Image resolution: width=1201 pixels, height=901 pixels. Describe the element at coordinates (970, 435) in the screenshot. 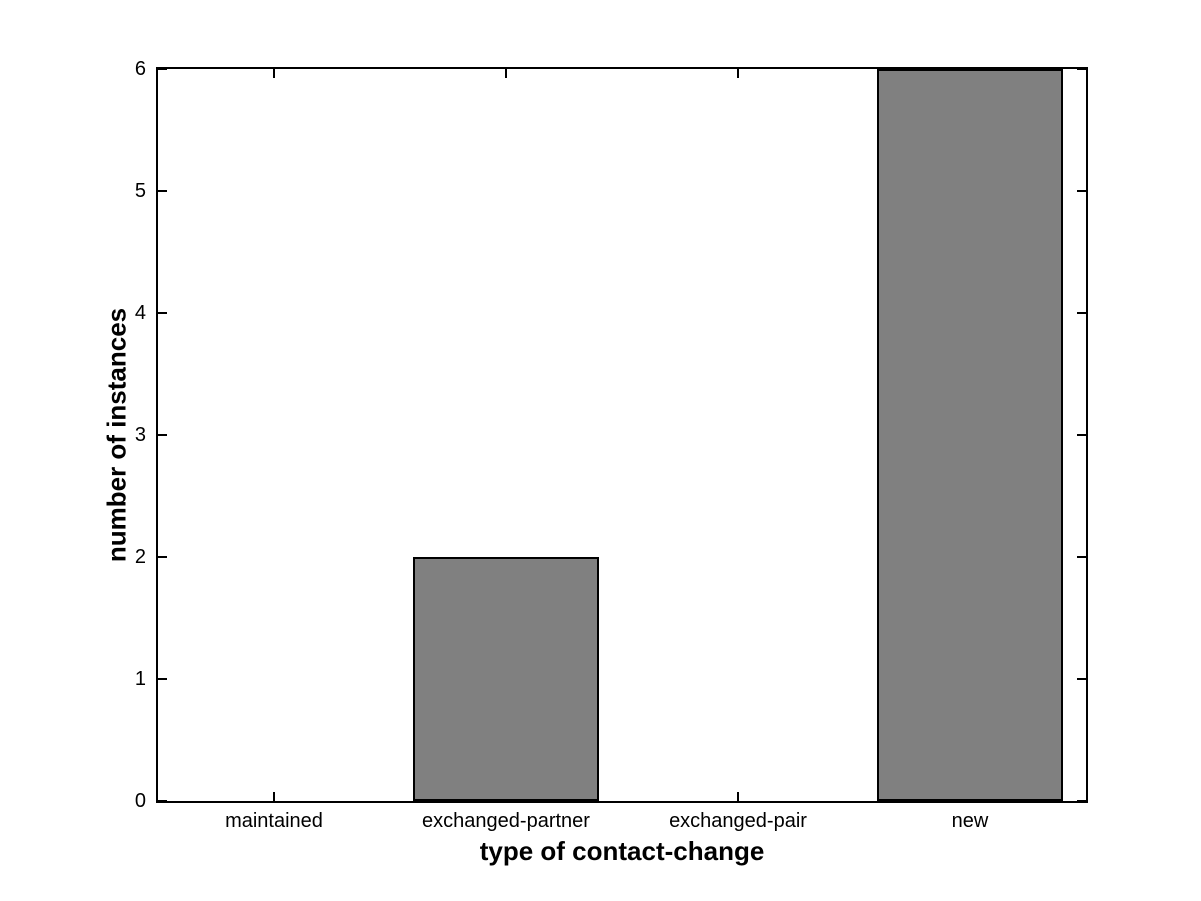

I see `bar-new` at that location.